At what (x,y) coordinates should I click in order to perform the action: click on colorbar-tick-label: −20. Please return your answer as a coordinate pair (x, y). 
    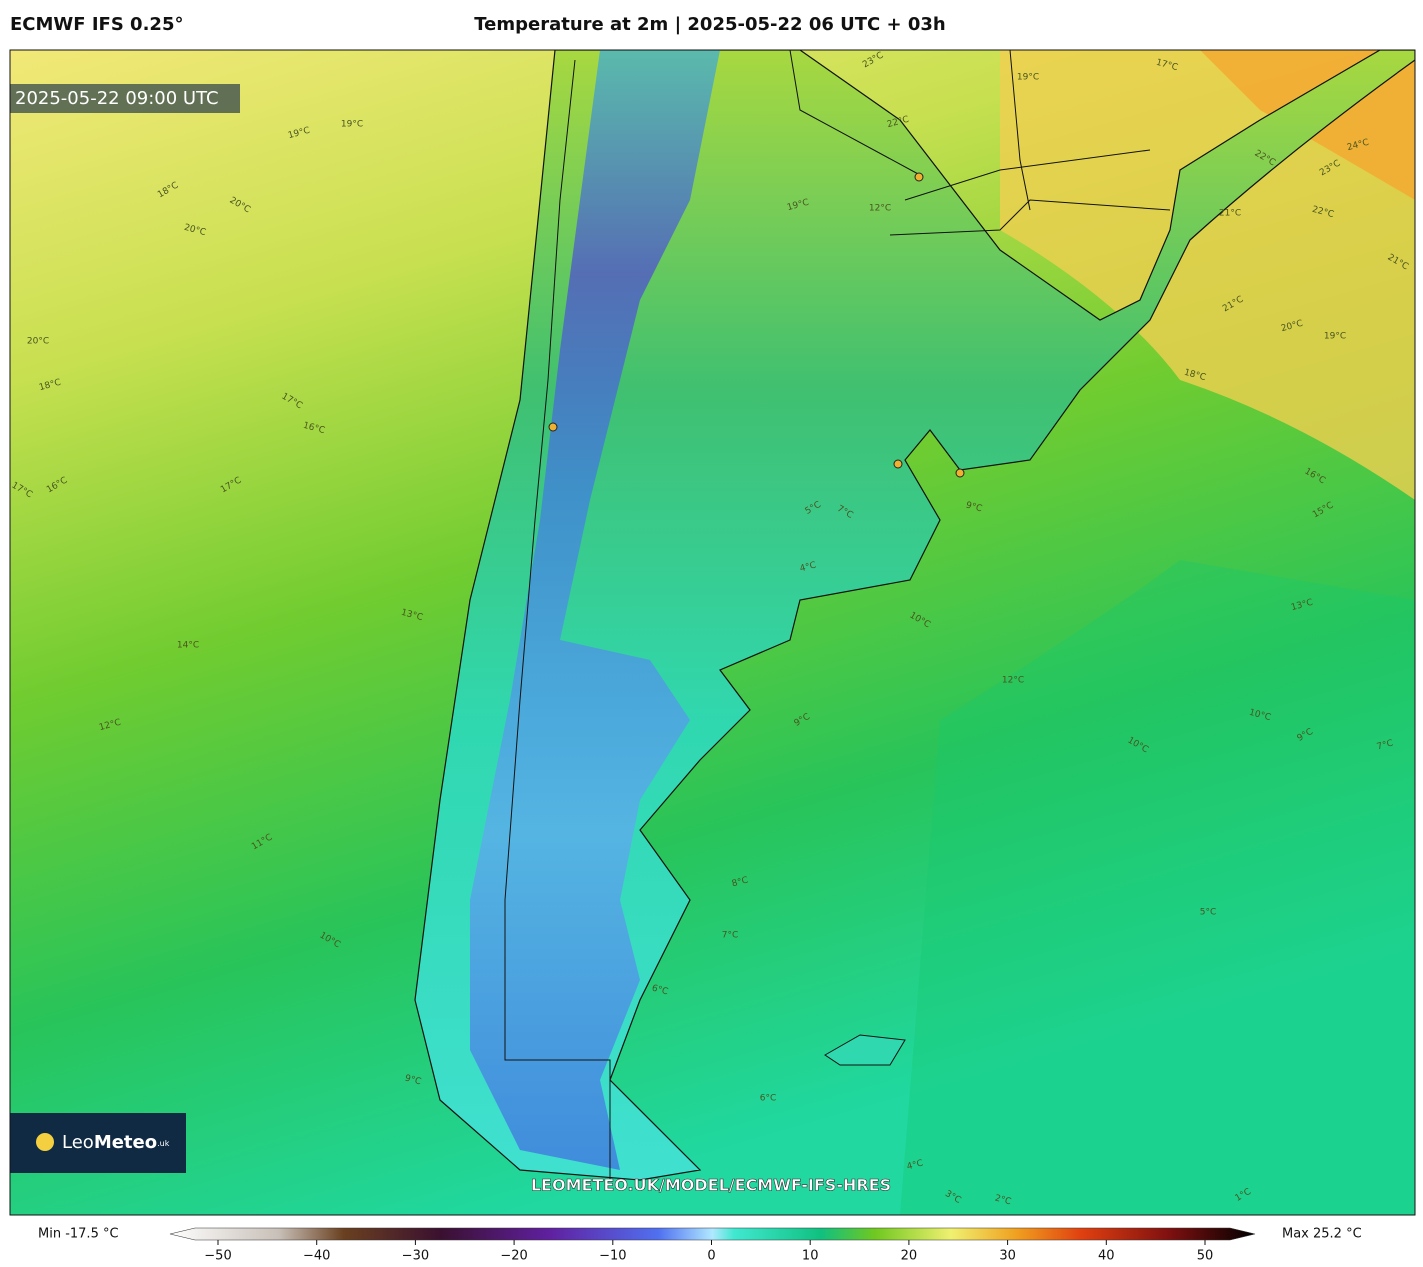
    Looking at the image, I should click on (513, 1256).